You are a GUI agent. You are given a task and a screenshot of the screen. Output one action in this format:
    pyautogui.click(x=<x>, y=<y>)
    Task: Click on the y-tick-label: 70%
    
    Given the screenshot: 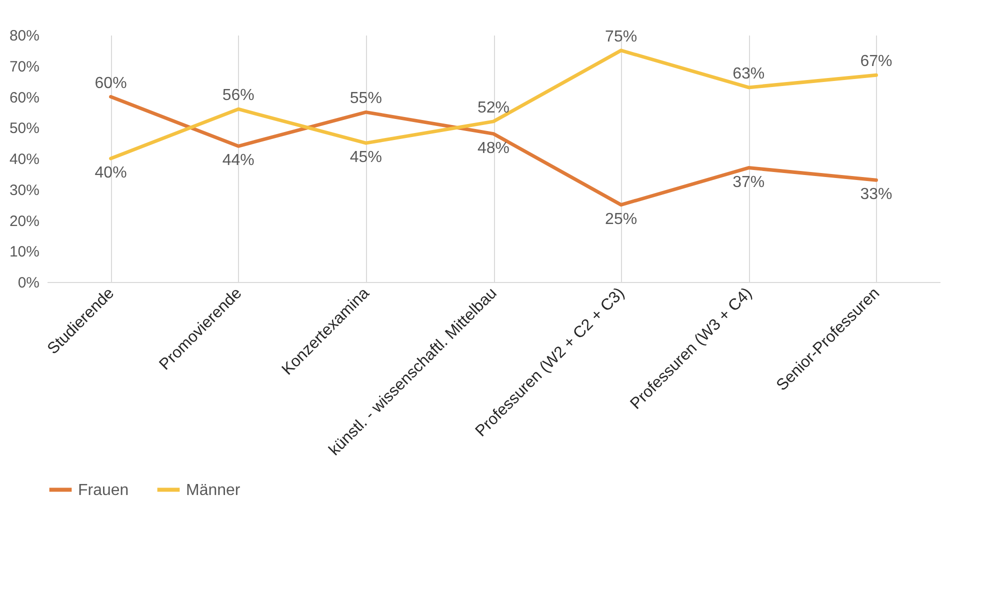 What is the action you would take?
    pyautogui.click(x=24, y=67)
    